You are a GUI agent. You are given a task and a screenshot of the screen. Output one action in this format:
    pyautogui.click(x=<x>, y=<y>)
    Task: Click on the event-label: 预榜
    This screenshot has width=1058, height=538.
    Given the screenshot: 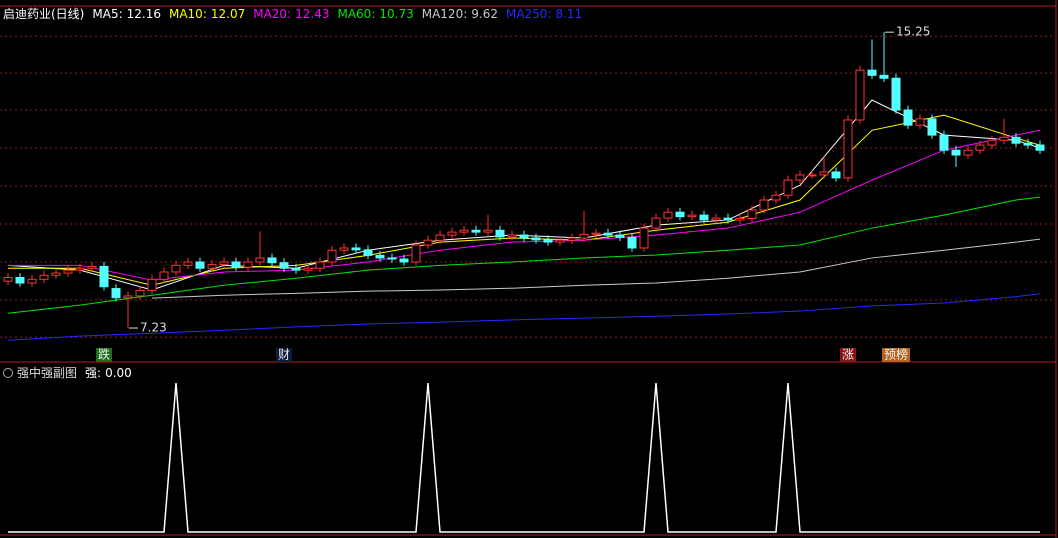 What is the action you would take?
    pyautogui.click(x=896, y=354)
    